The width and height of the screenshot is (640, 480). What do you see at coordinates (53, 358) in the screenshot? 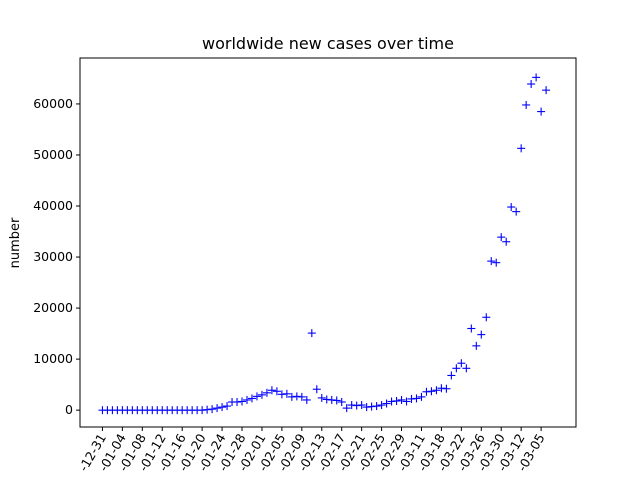
I see `y-tick-label: 10000` at bounding box center [53, 358].